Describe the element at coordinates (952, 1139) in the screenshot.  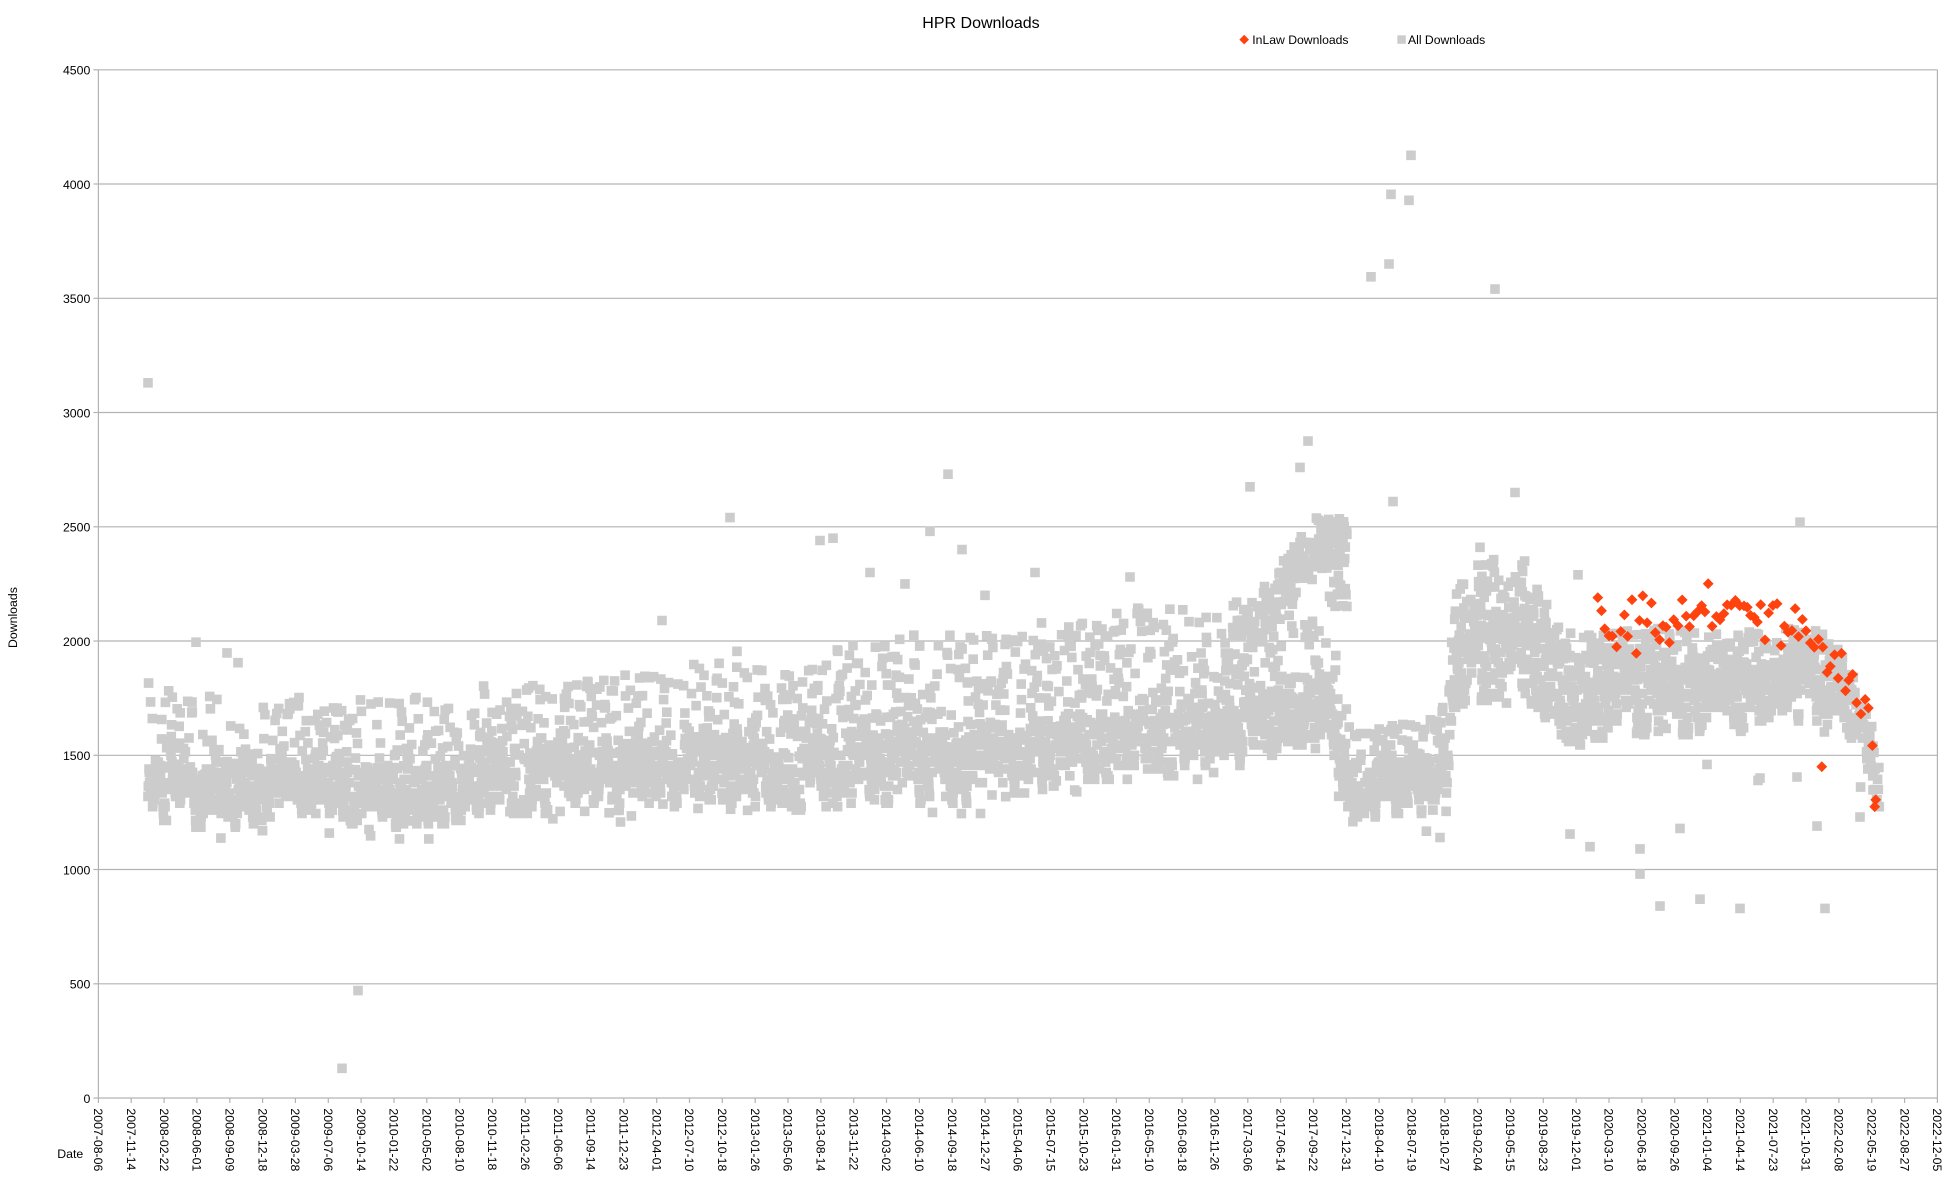
I see `svg-text: 2014-09-18` at that location.